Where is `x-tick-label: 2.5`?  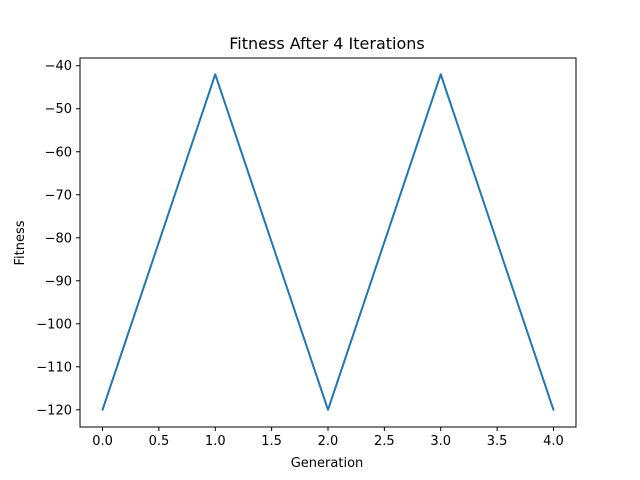
x-tick-label: 2.5 is located at coordinates (384, 441).